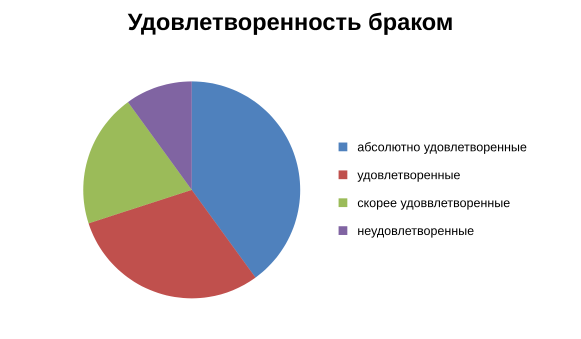 The image size is (581, 339). What do you see at coordinates (290, 23) in the screenshot?
I see `chart-title: Удовлетворенность браком` at bounding box center [290, 23].